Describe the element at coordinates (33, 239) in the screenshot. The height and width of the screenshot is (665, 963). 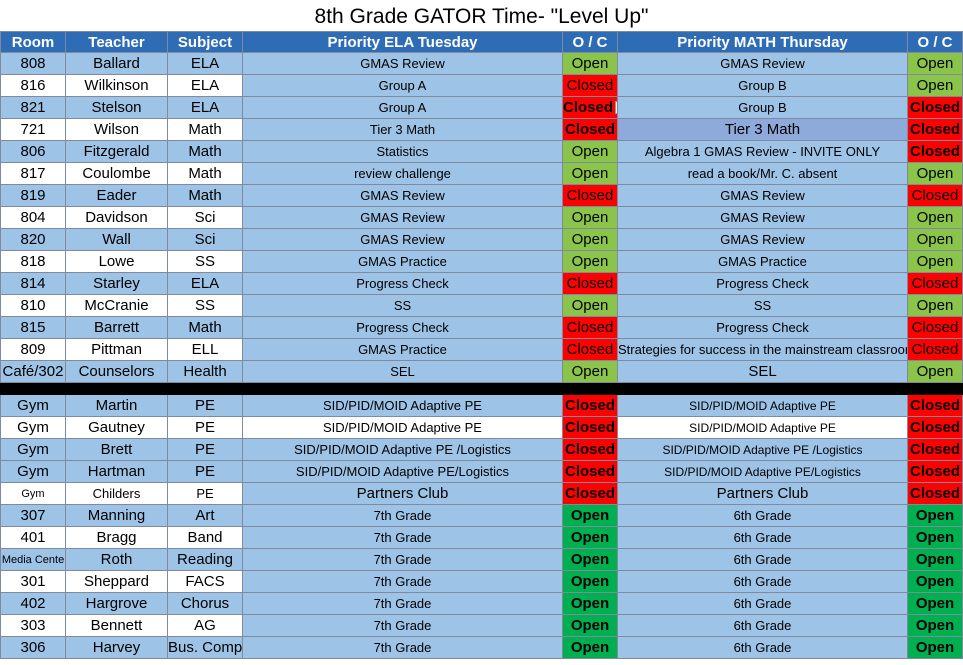
I see `room-cell: 820` at that location.